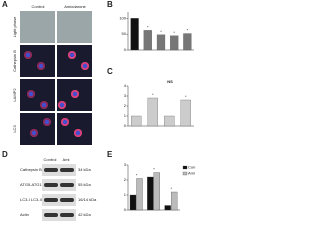 Image resolution: width=320 pixels, height=240 pixels. What do you see at coordinates (110, 4) in the screenshot?
I see `panel-label: B` at bounding box center [110, 4].